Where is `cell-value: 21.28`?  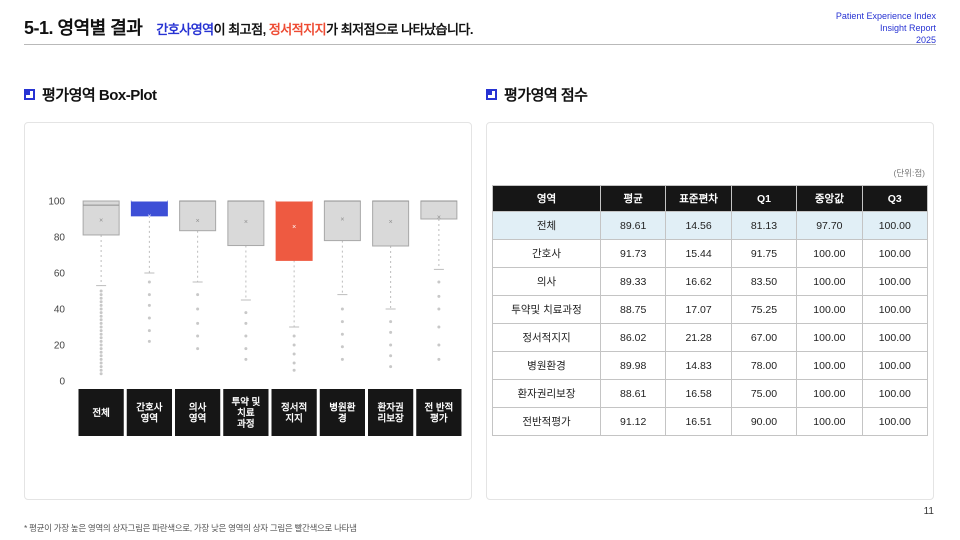 cell-value: 21.28 is located at coordinates (698, 337).